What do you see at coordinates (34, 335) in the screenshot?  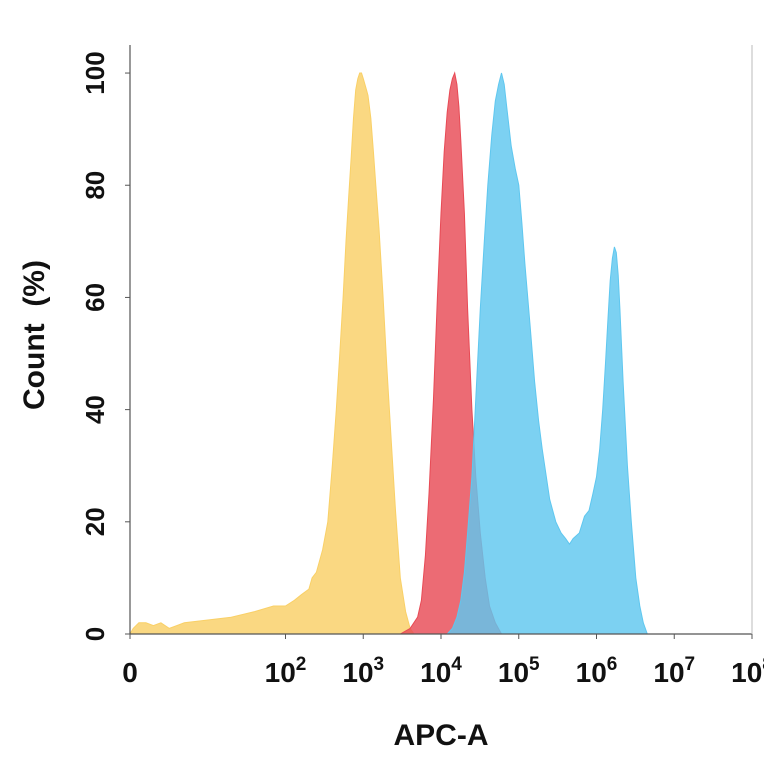 I see `y-axis-title: Count (%)` at bounding box center [34, 335].